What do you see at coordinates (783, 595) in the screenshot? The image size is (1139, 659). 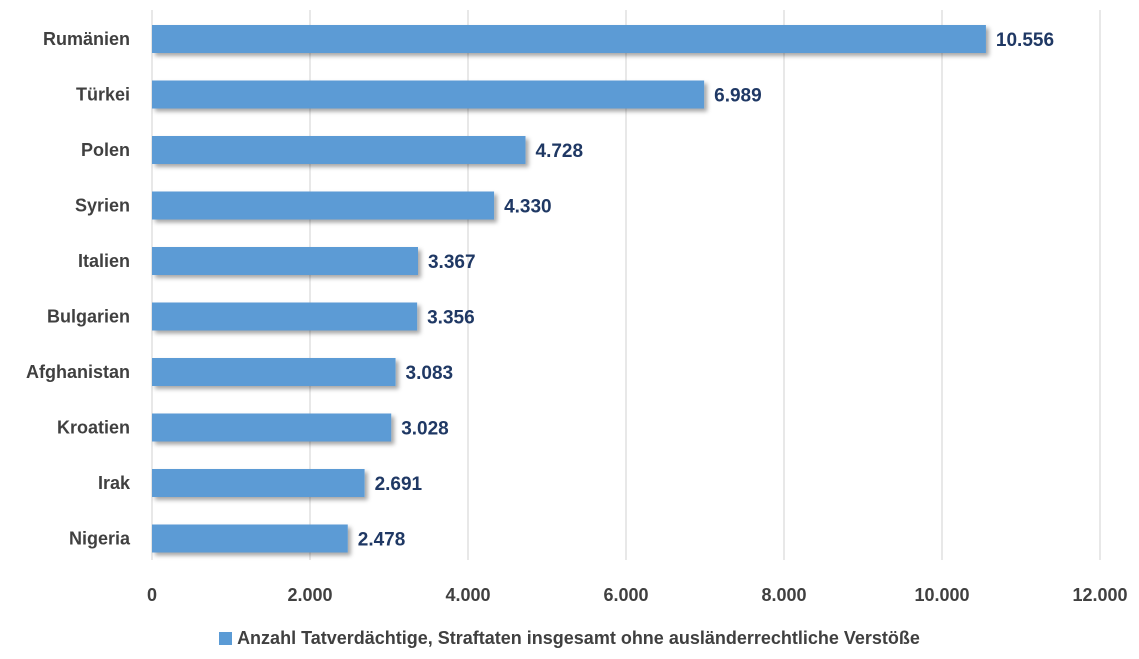 I see `x-tick-label: 8.000` at bounding box center [783, 595].